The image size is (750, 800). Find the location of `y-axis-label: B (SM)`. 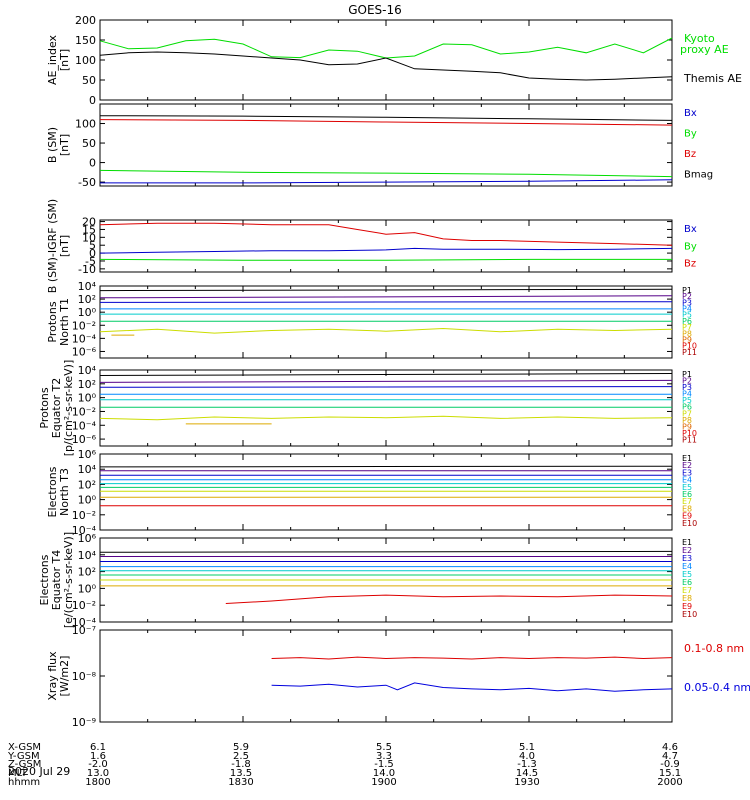

y-axis-label: B (SM) is located at coordinates (52, 145).